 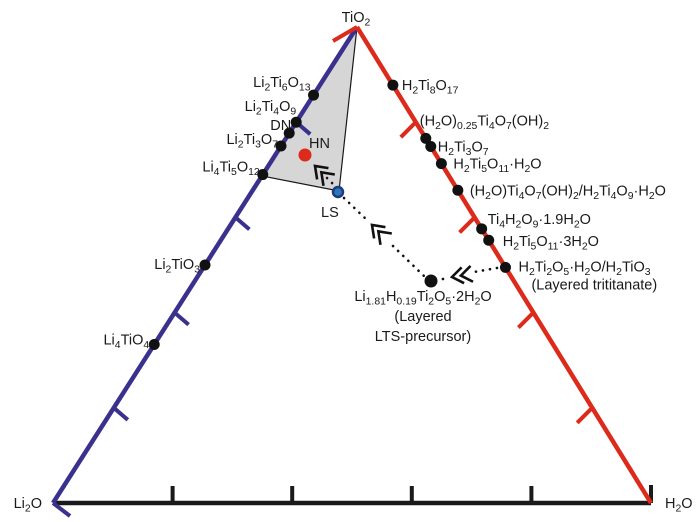 I want to click on lts-precursor-label-line: LTS-precursor), so click(x=423, y=337).